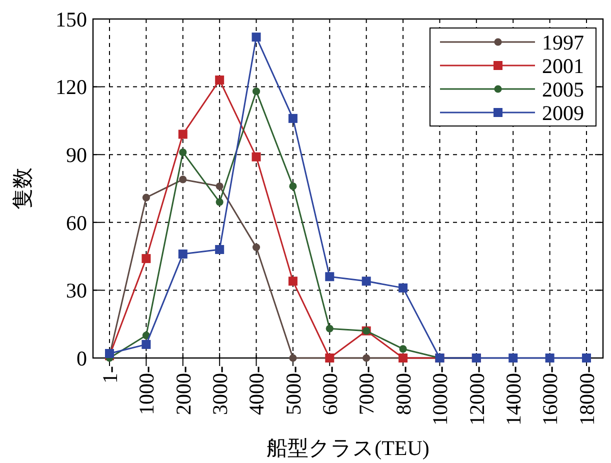 The image size is (611, 463). I want to click on x-tick-label: 14000-, so click(513, 396).